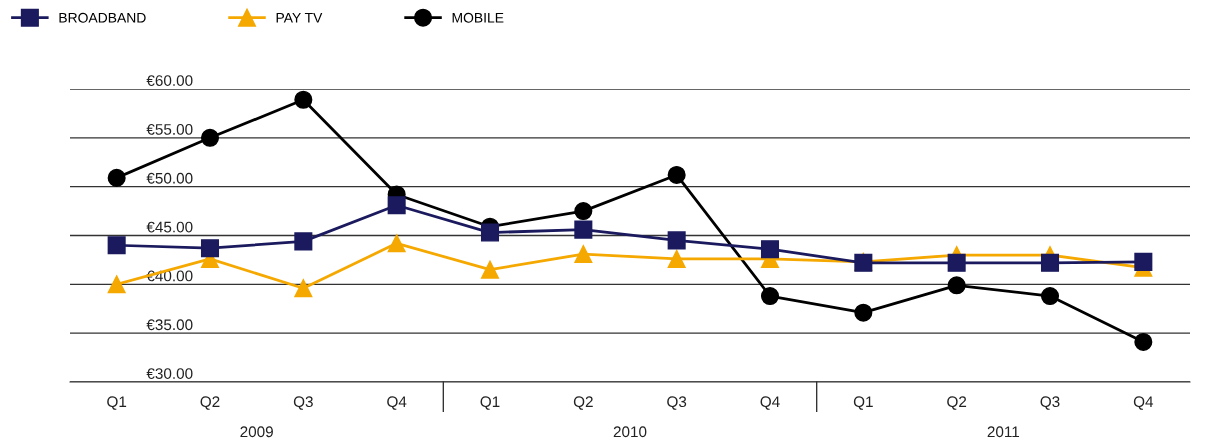 Image resolution: width=1207 pixels, height=442 pixels. Describe the element at coordinates (630, 432) in the screenshot. I see `text: 2010` at that location.